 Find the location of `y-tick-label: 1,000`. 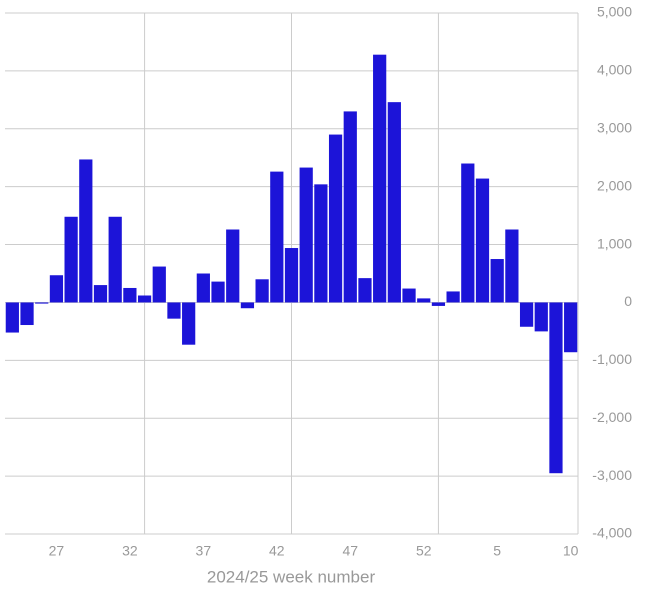

y-tick-label: 1,000 is located at coordinates (614, 243).